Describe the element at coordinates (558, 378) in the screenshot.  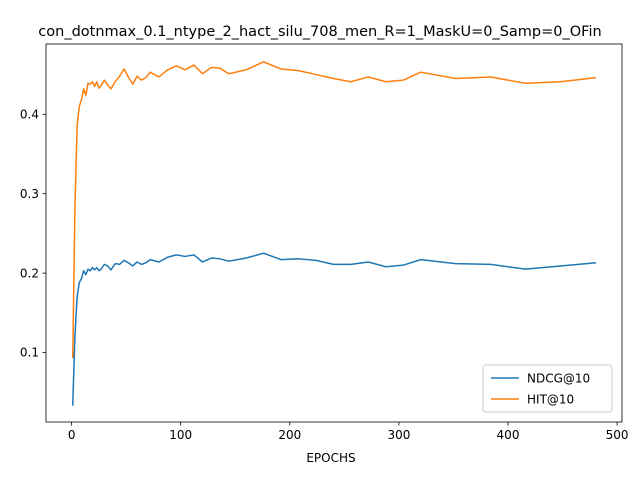
I see `legend-label-ndcg: NDCG@10` at that location.